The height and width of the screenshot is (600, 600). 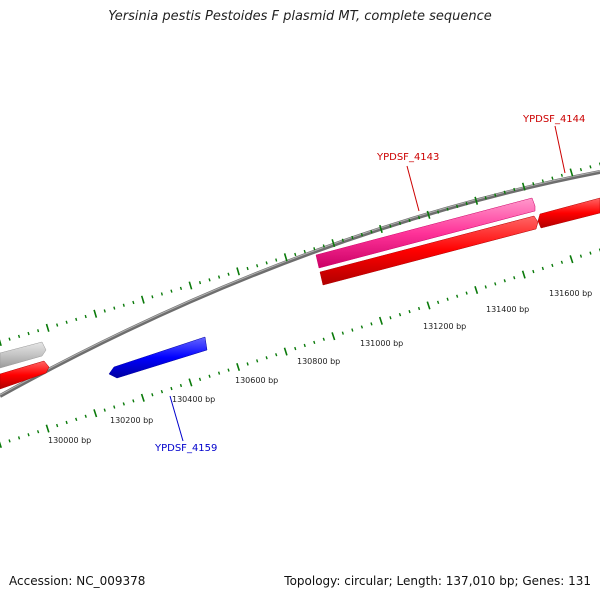 I want to click on tick-label: 130000 bp, so click(x=69, y=440).